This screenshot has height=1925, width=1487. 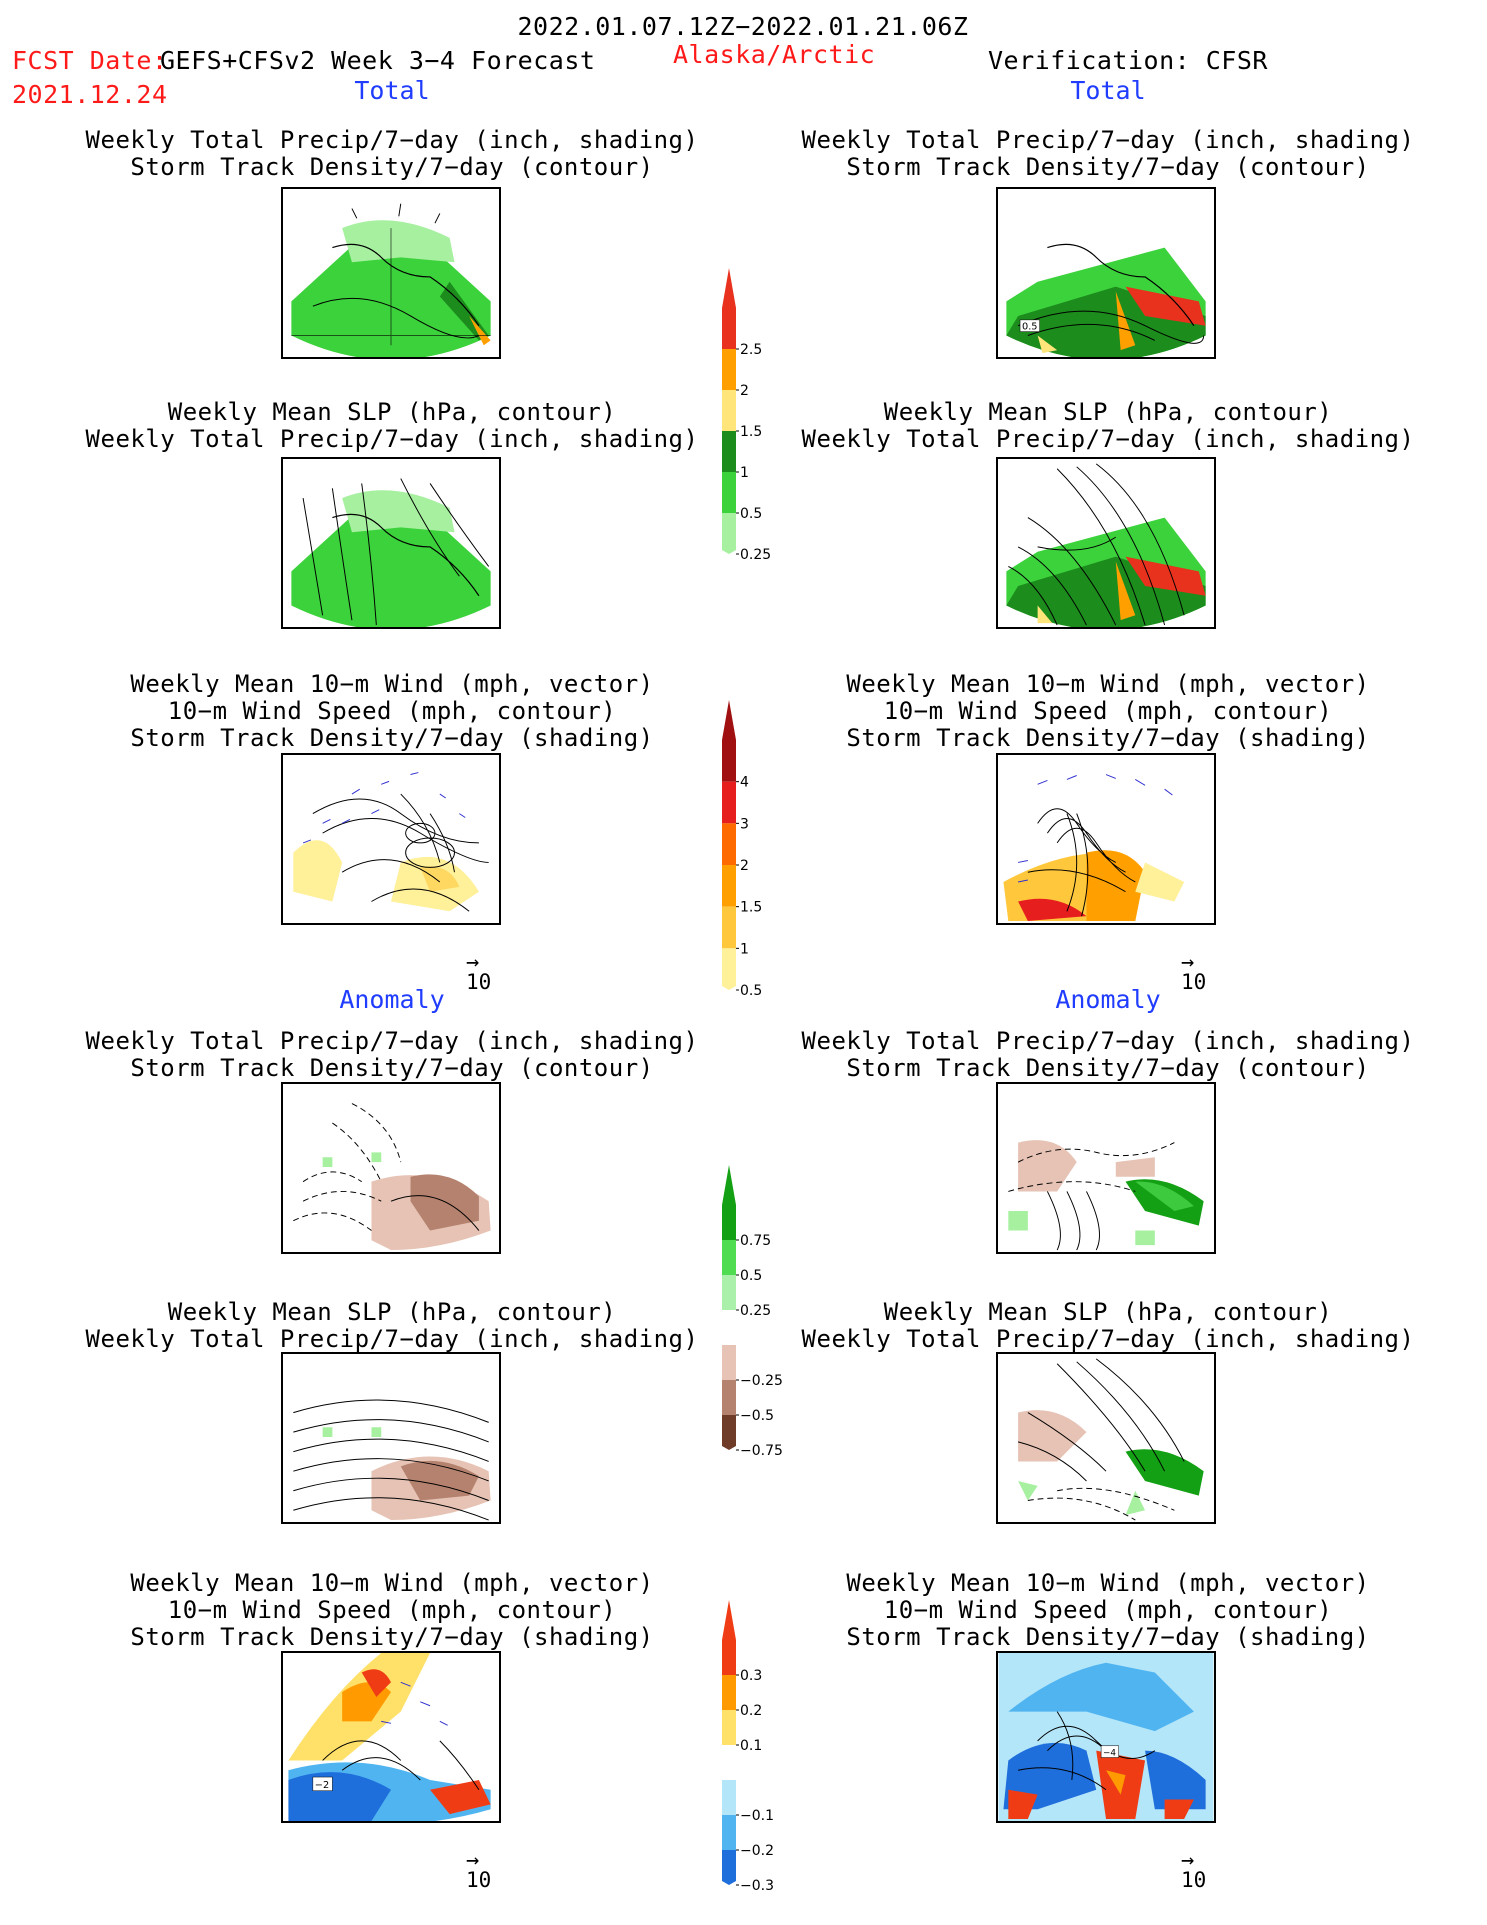 What do you see at coordinates (392, 1312) in the screenshot?
I see `title-l5-line1: Weekly Mean SLP (hPa, contour)` at bounding box center [392, 1312].